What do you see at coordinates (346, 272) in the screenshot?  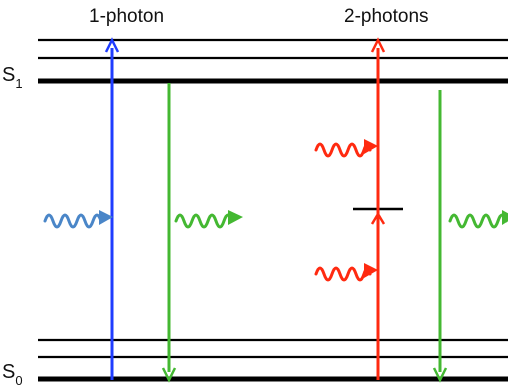 I see `absorbed-photon-wave-two-photon-lower` at bounding box center [346, 272].